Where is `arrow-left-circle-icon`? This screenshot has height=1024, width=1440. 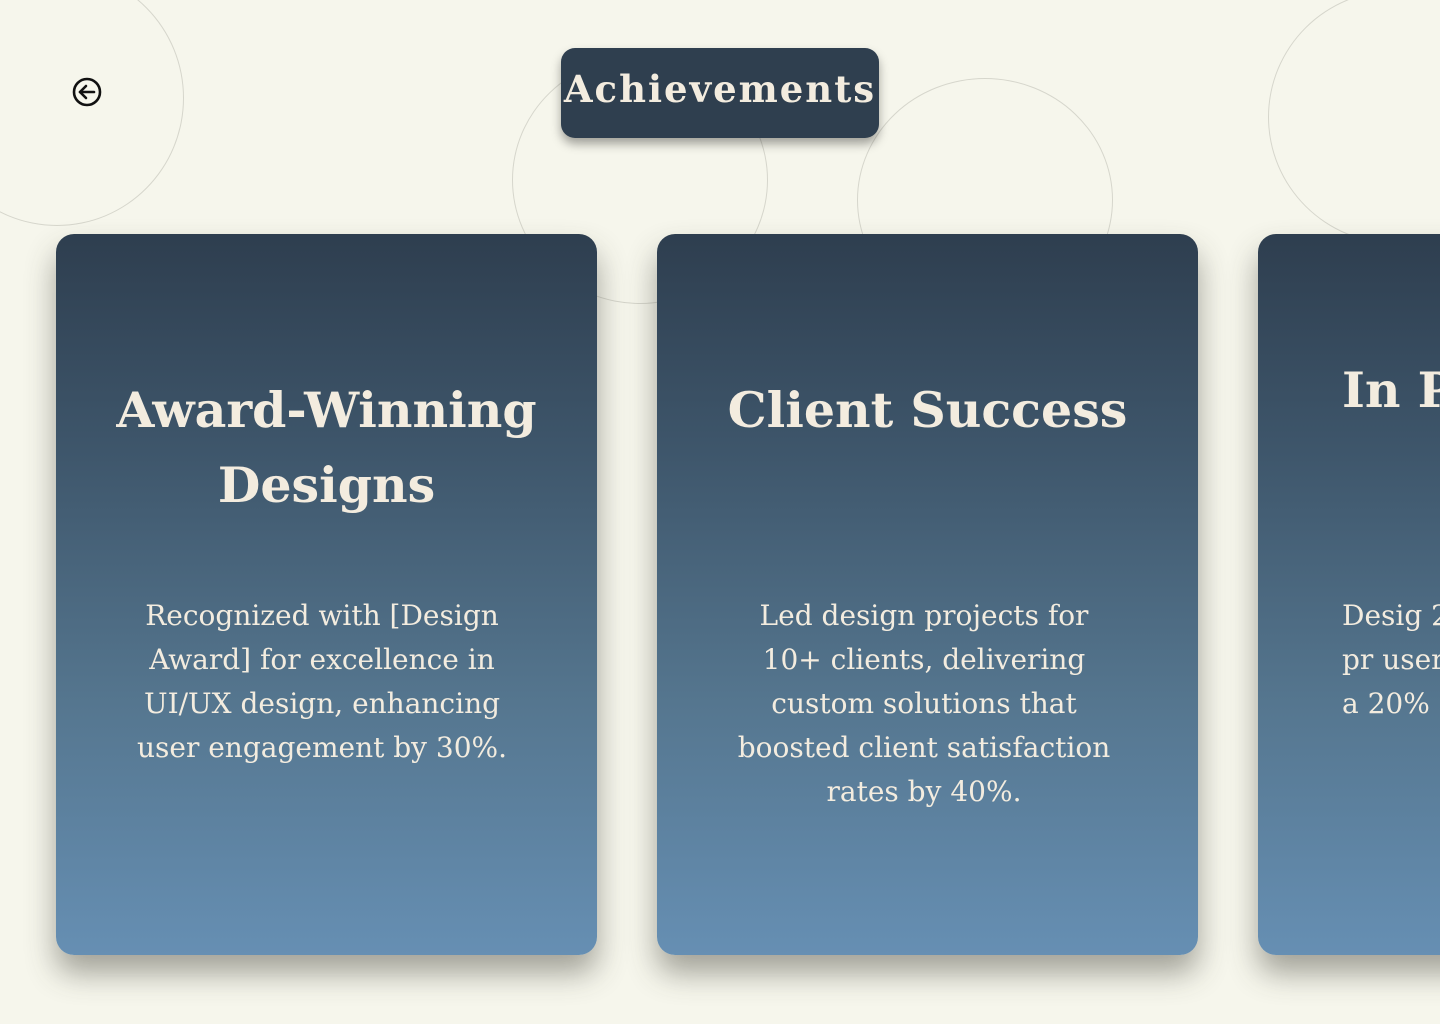 arrow-left-circle-icon is located at coordinates (87, 92).